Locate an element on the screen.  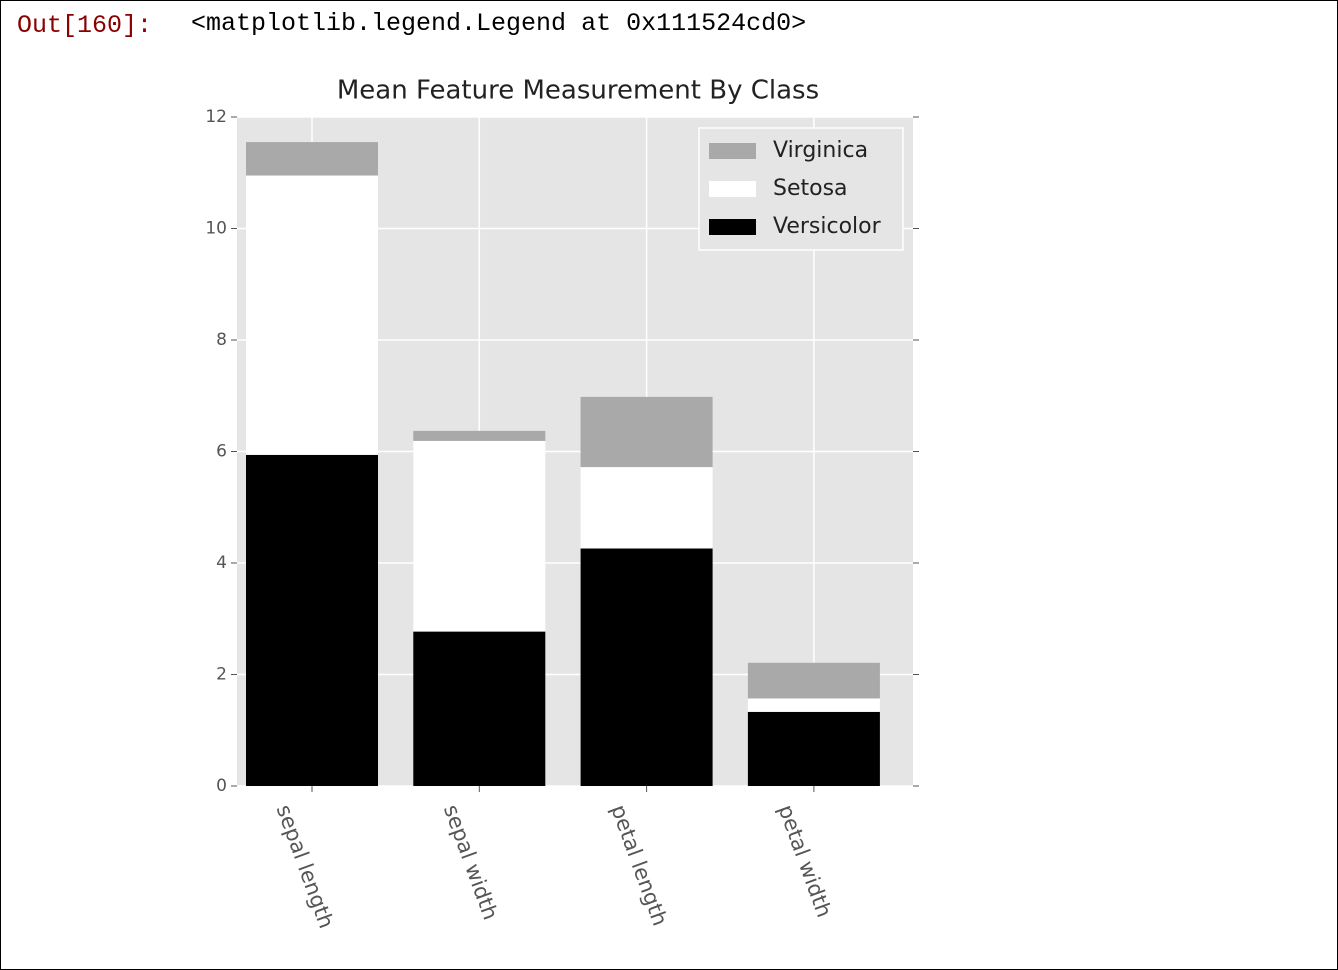
y-tick-label: 8 is located at coordinates (221, 340).